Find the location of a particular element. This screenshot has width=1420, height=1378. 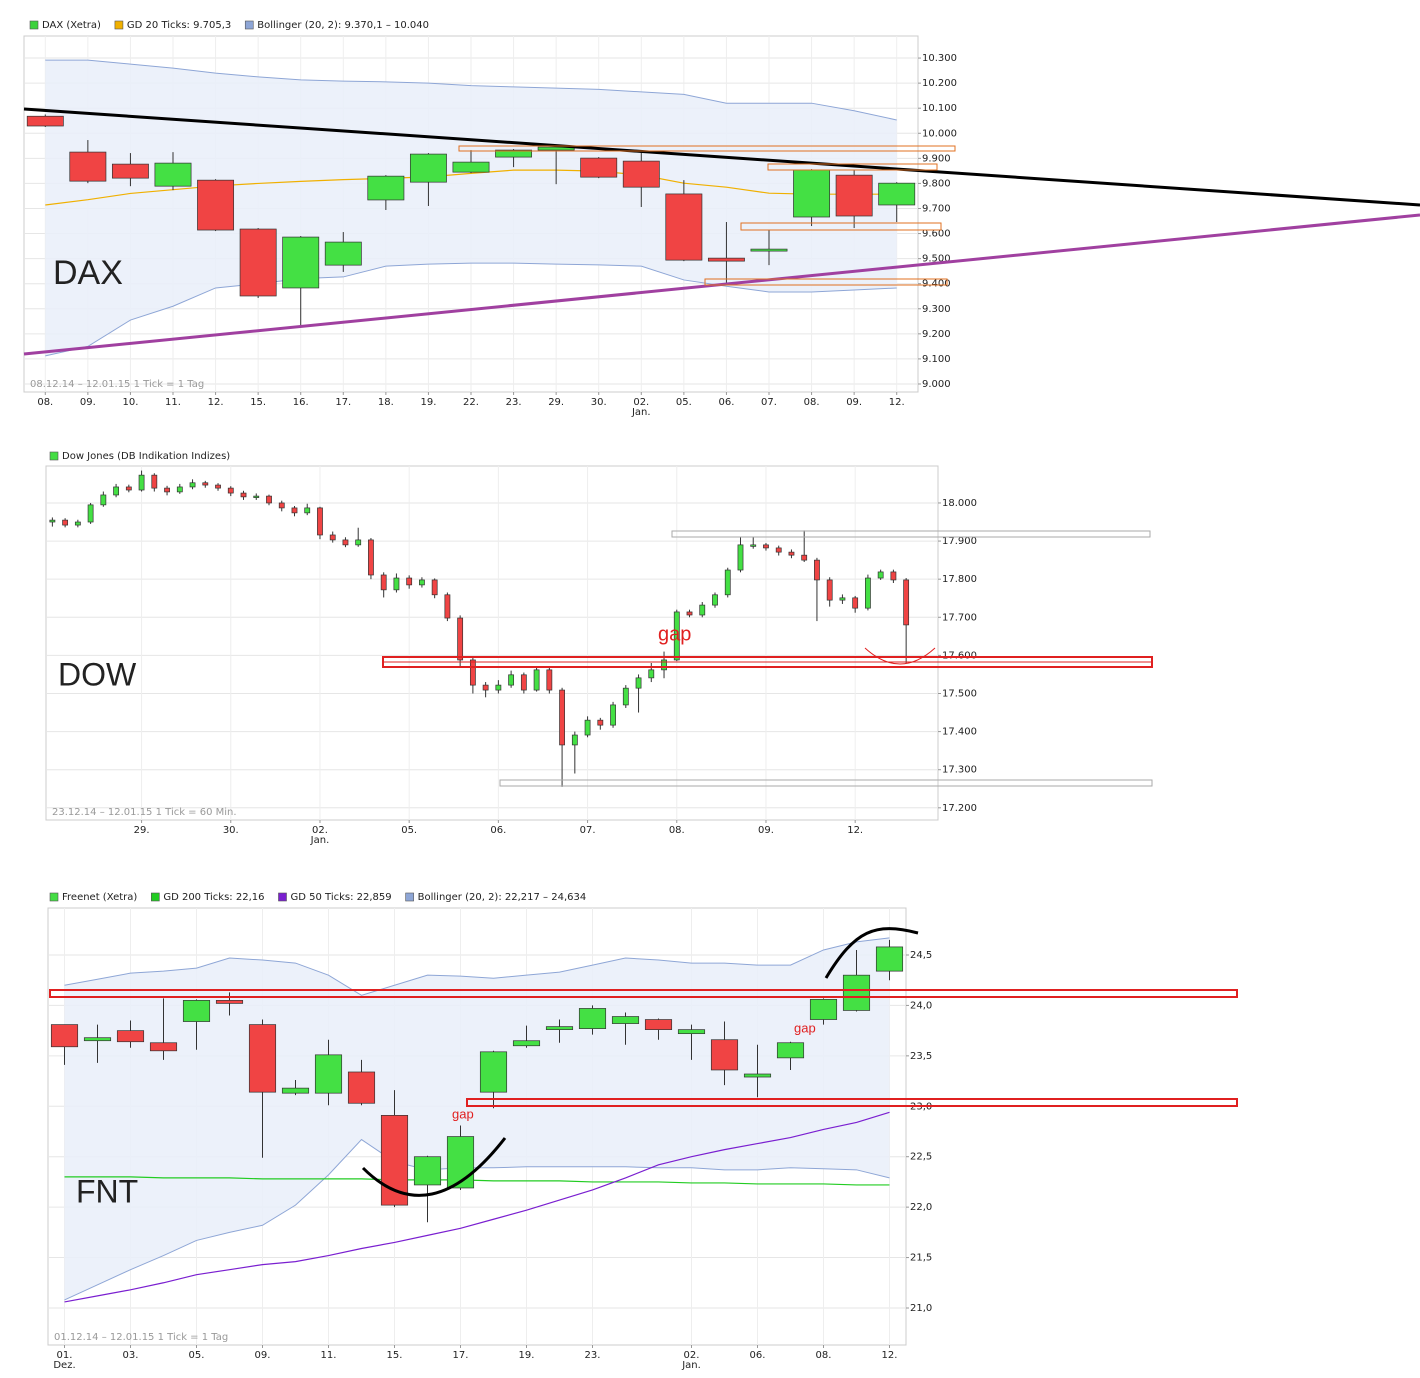

x-tick-label: 23. is located at coordinates (593, 1355).